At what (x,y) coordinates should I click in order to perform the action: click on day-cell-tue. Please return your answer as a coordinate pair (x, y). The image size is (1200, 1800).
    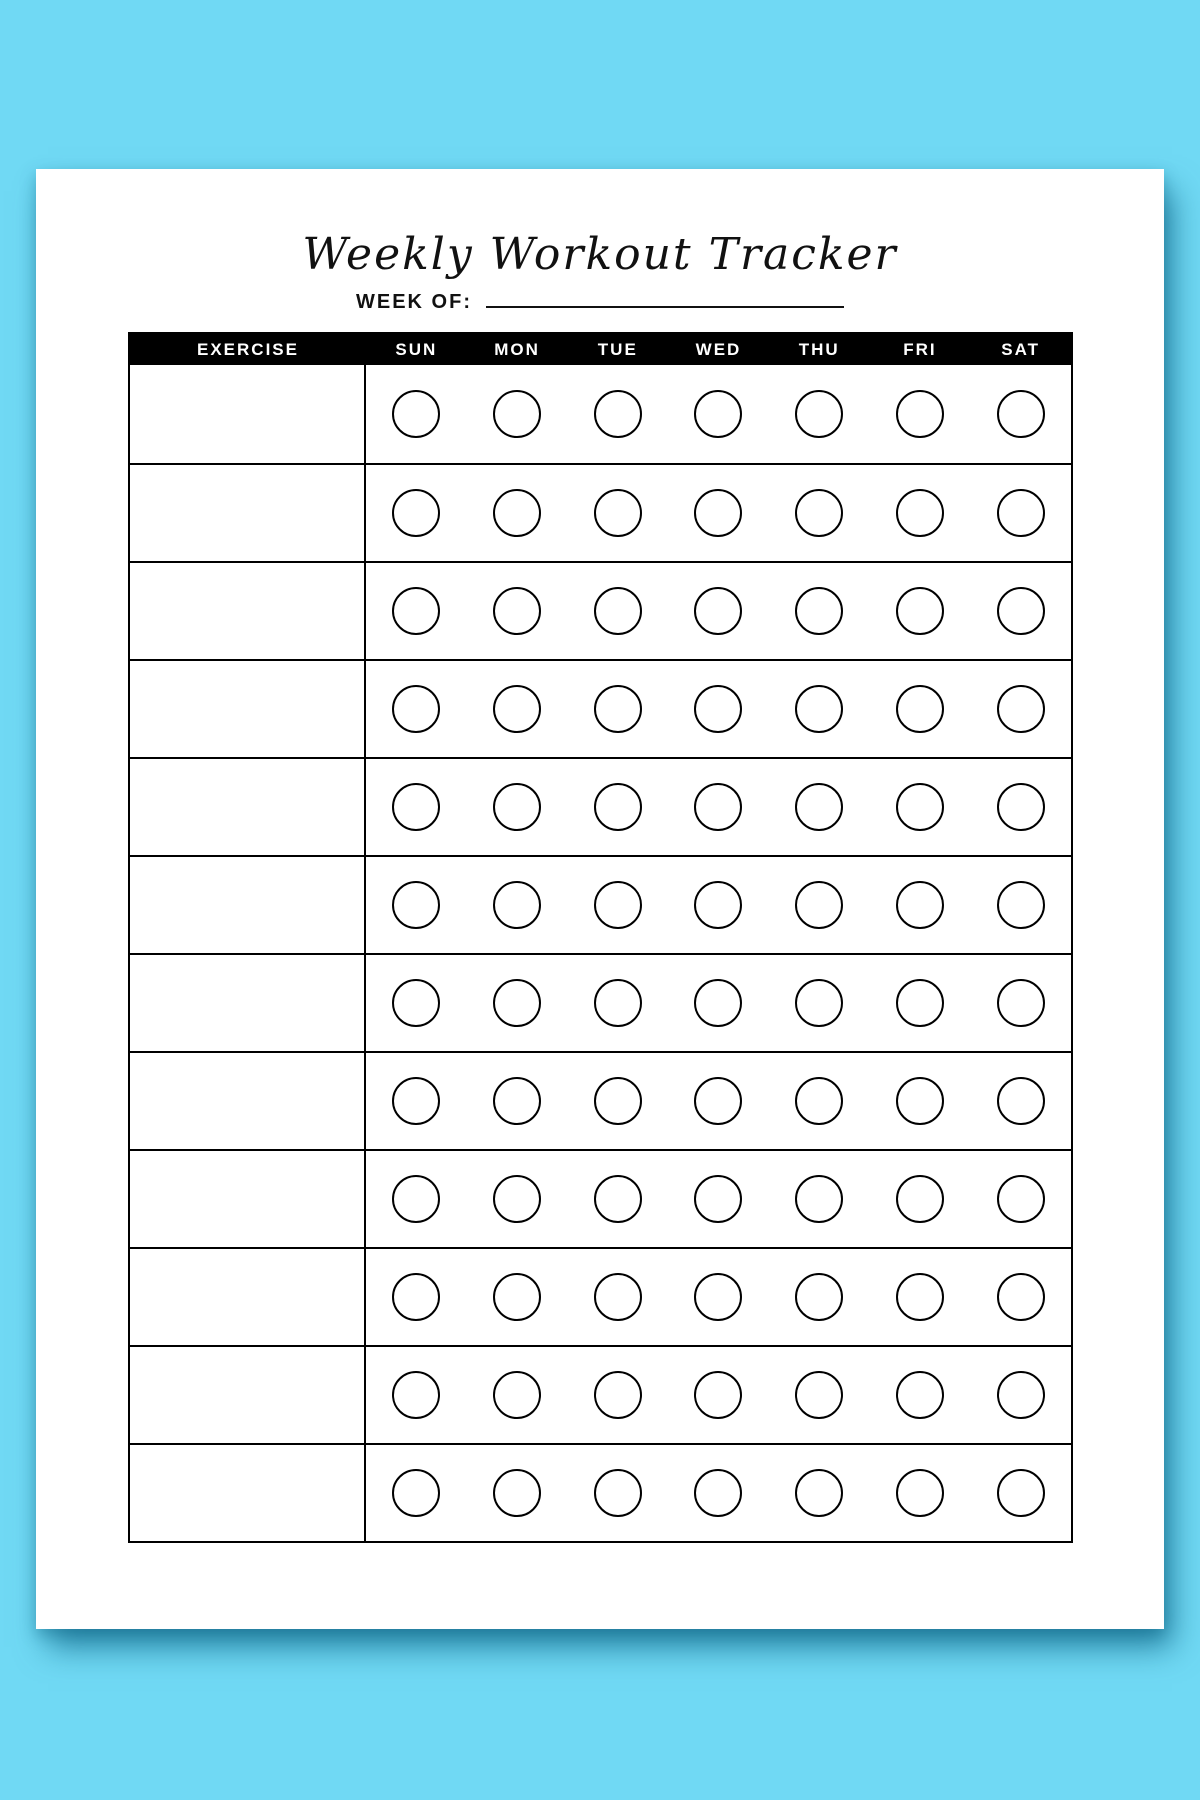
    Looking at the image, I should click on (617, 807).